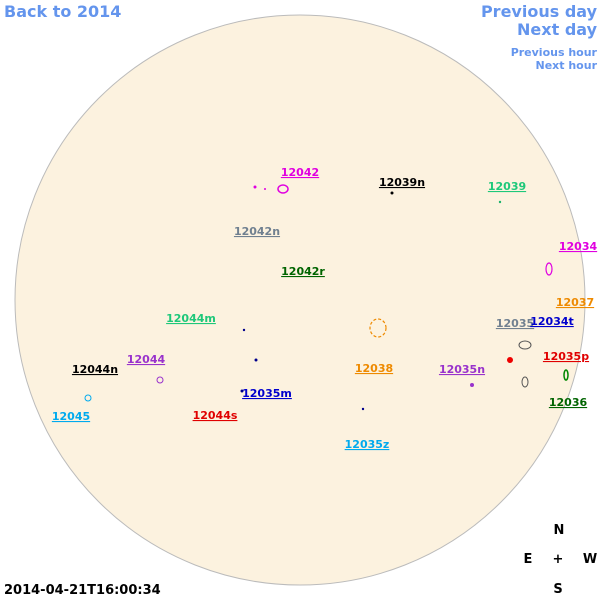 Image resolution: width=600 pixels, height=600 pixels. What do you see at coordinates (215, 415) in the screenshot?
I see `region-label: 12044s` at bounding box center [215, 415].